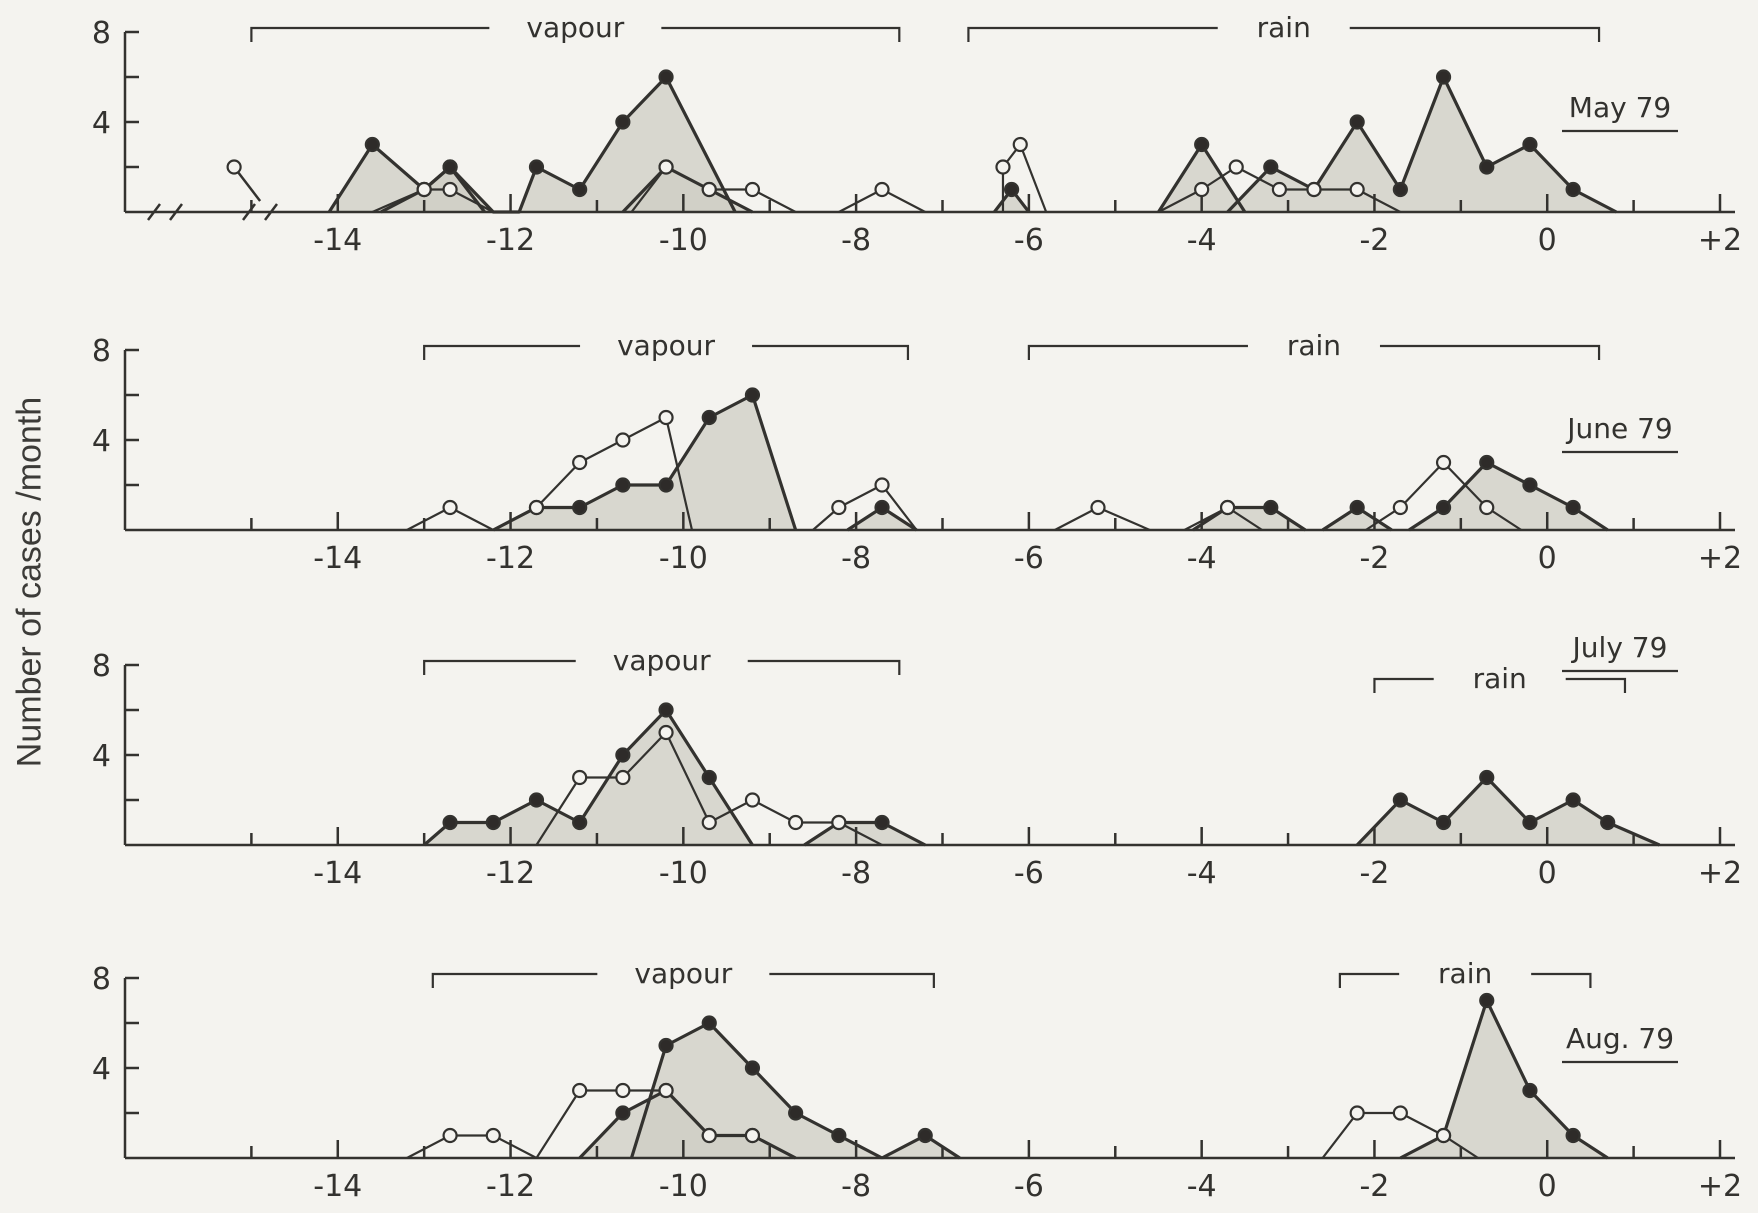  I want to click on month-label: Aug. 79, so click(1620, 1038).